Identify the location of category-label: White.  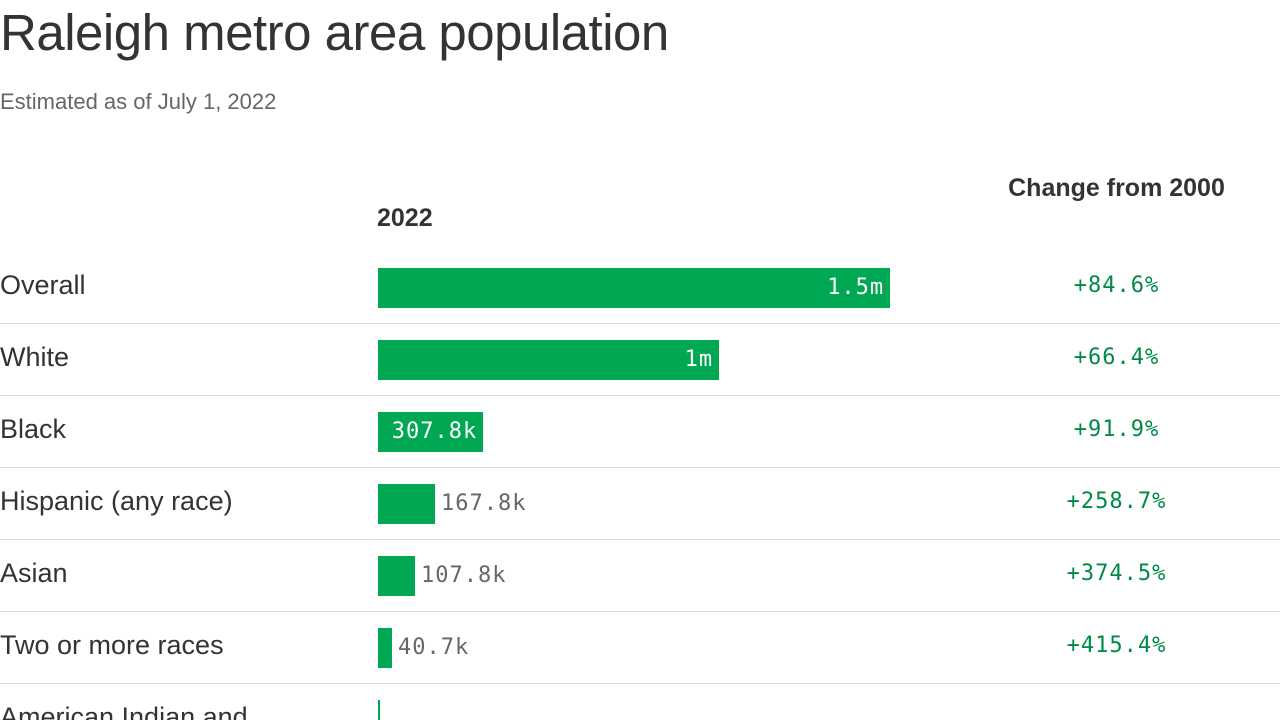
(35, 357).